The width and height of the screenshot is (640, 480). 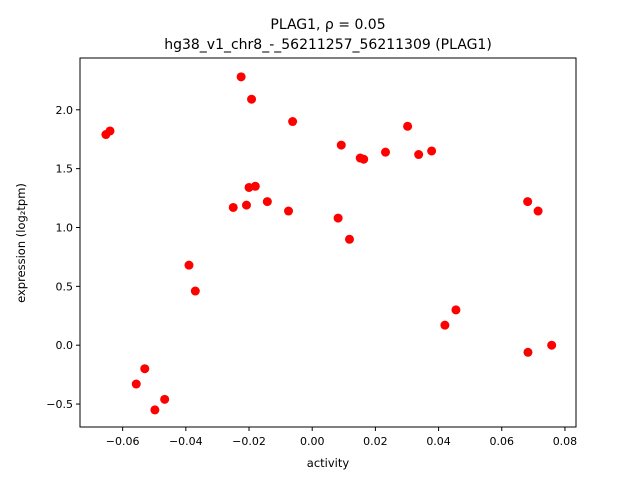 I want to click on x-tick-label-1: −0.04, so click(x=186, y=441).